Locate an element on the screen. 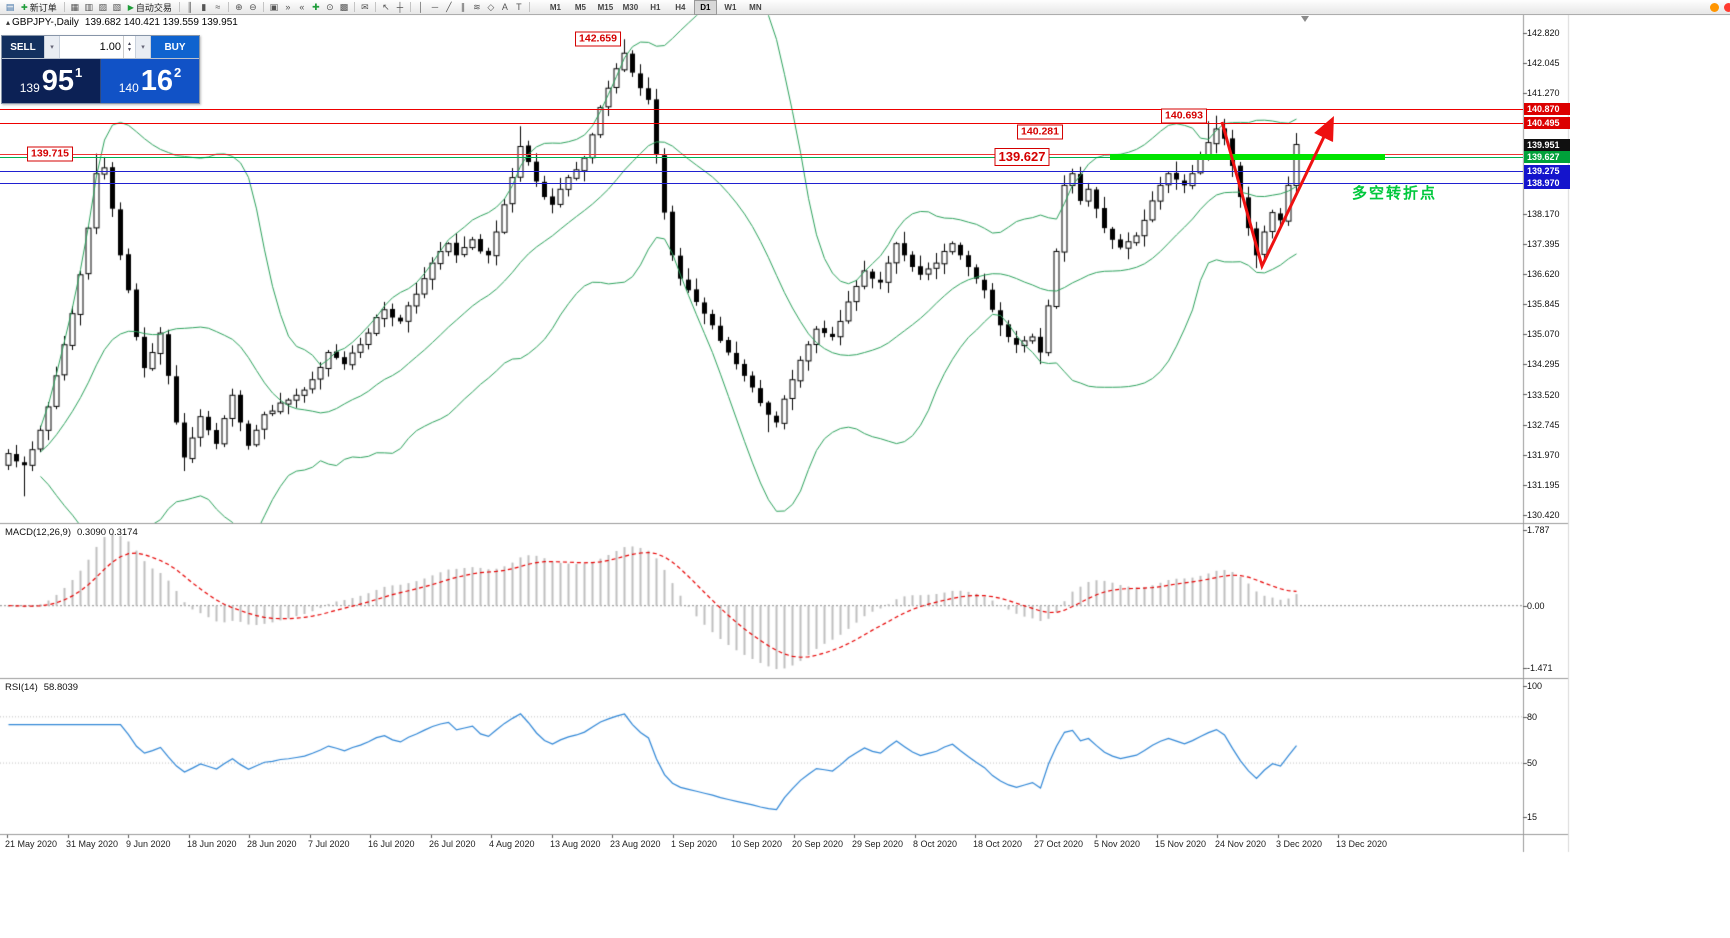 The height and width of the screenshot is (938, 1730). new-chart-icon: ▦ is located at coordinates (74, 6).